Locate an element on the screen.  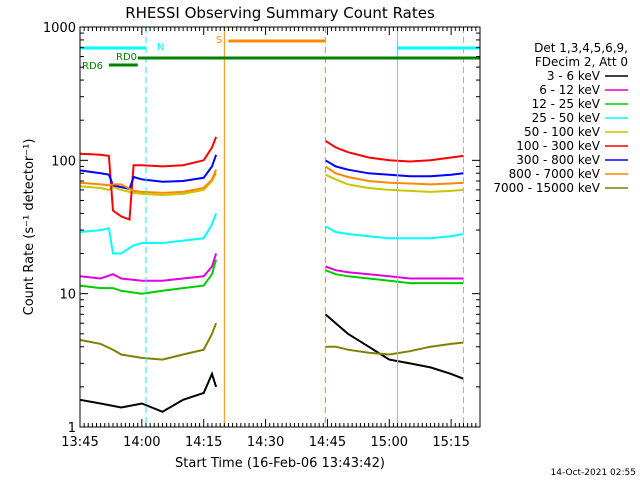
legend-header-line-2: FDecim 2, Att 0 is located at coordinates (581, 62).